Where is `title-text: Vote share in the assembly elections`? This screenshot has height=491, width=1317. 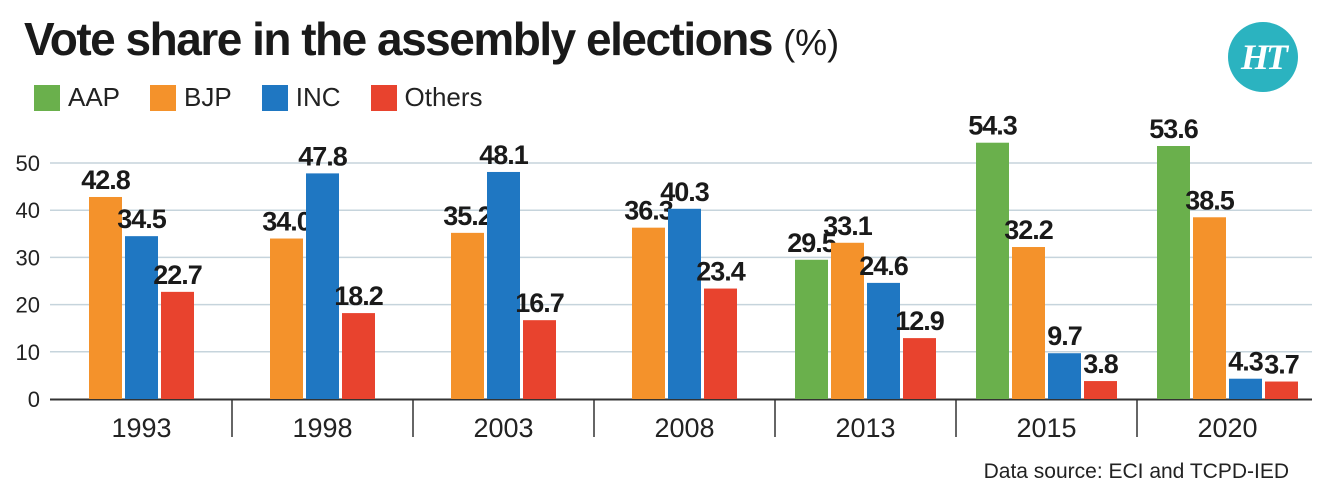
title-text: Vote share in the assembly elections is located at coordinates (398, 39).